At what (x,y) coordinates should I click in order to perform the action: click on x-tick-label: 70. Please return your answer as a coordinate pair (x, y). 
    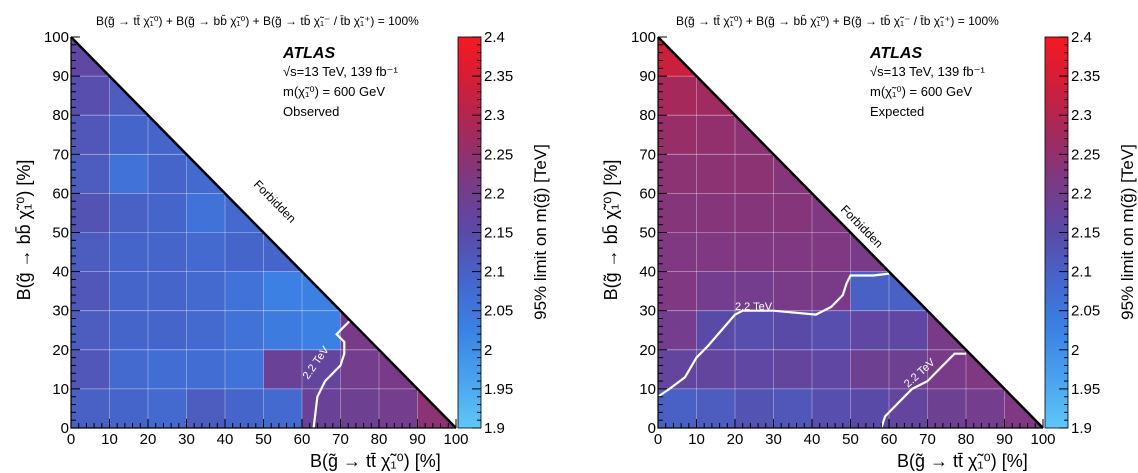
    Looking at the image, I should click on (340, 439).